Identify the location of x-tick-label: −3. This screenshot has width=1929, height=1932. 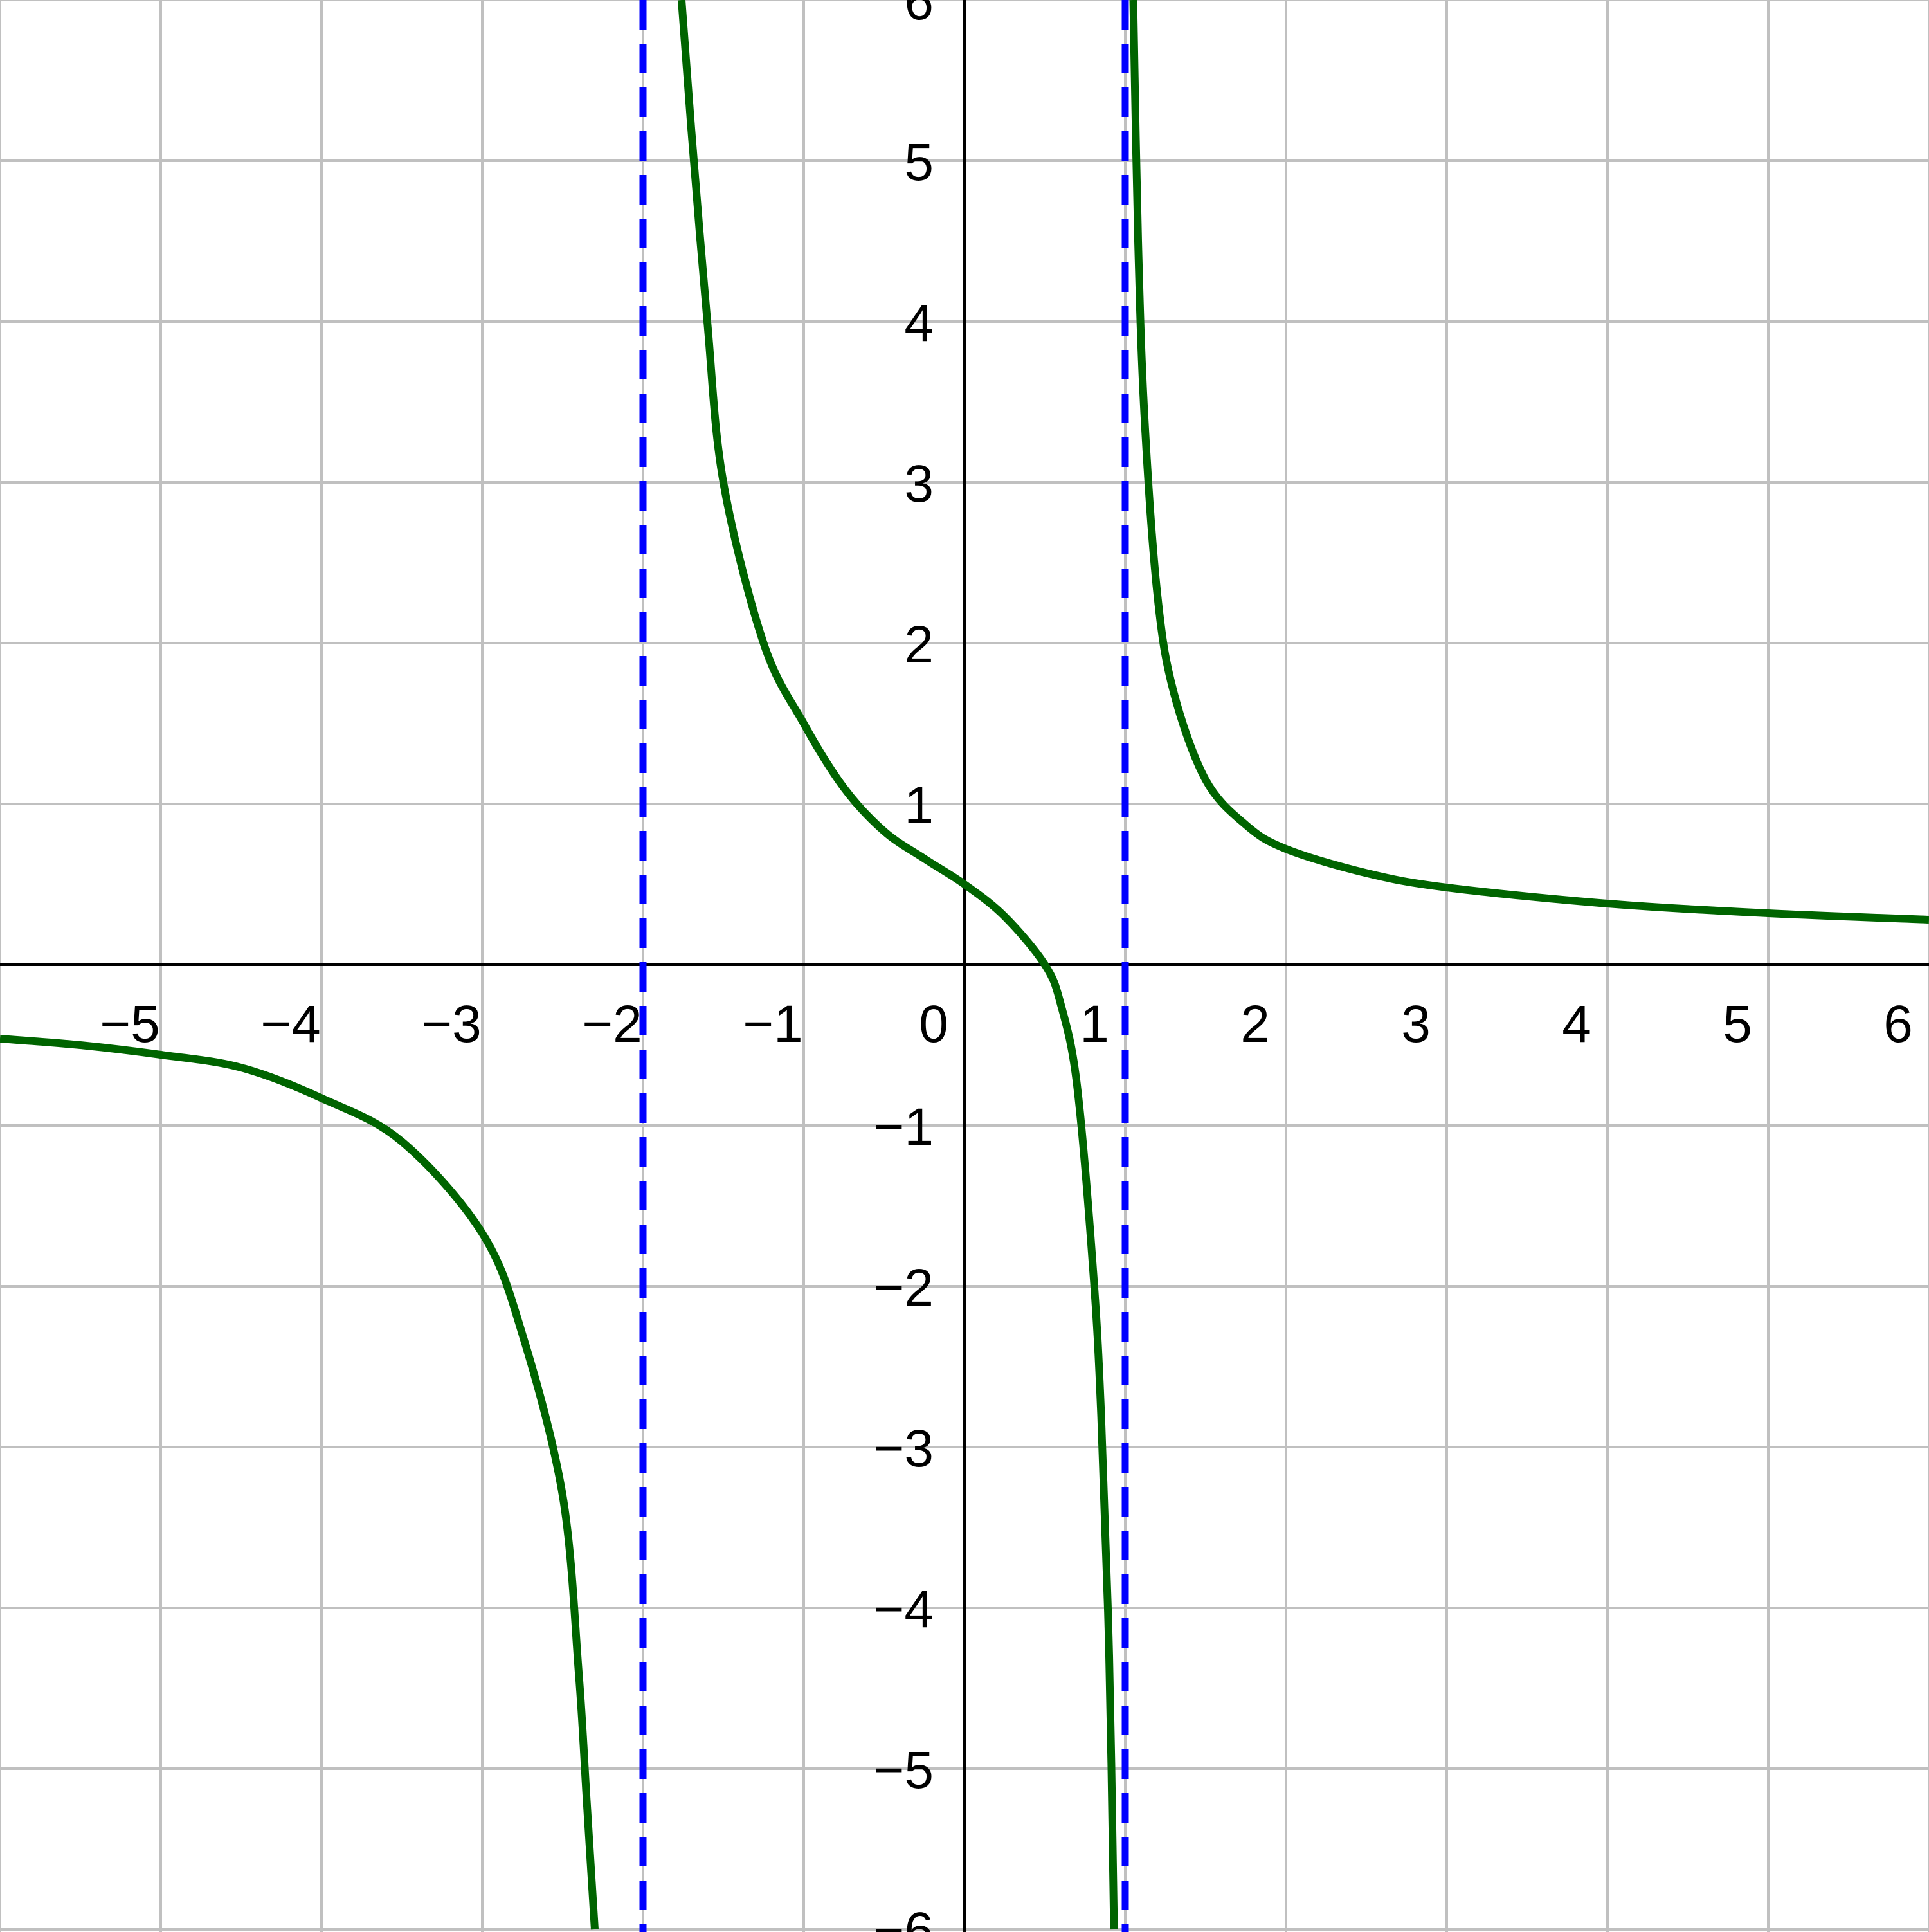
(451, 1024).